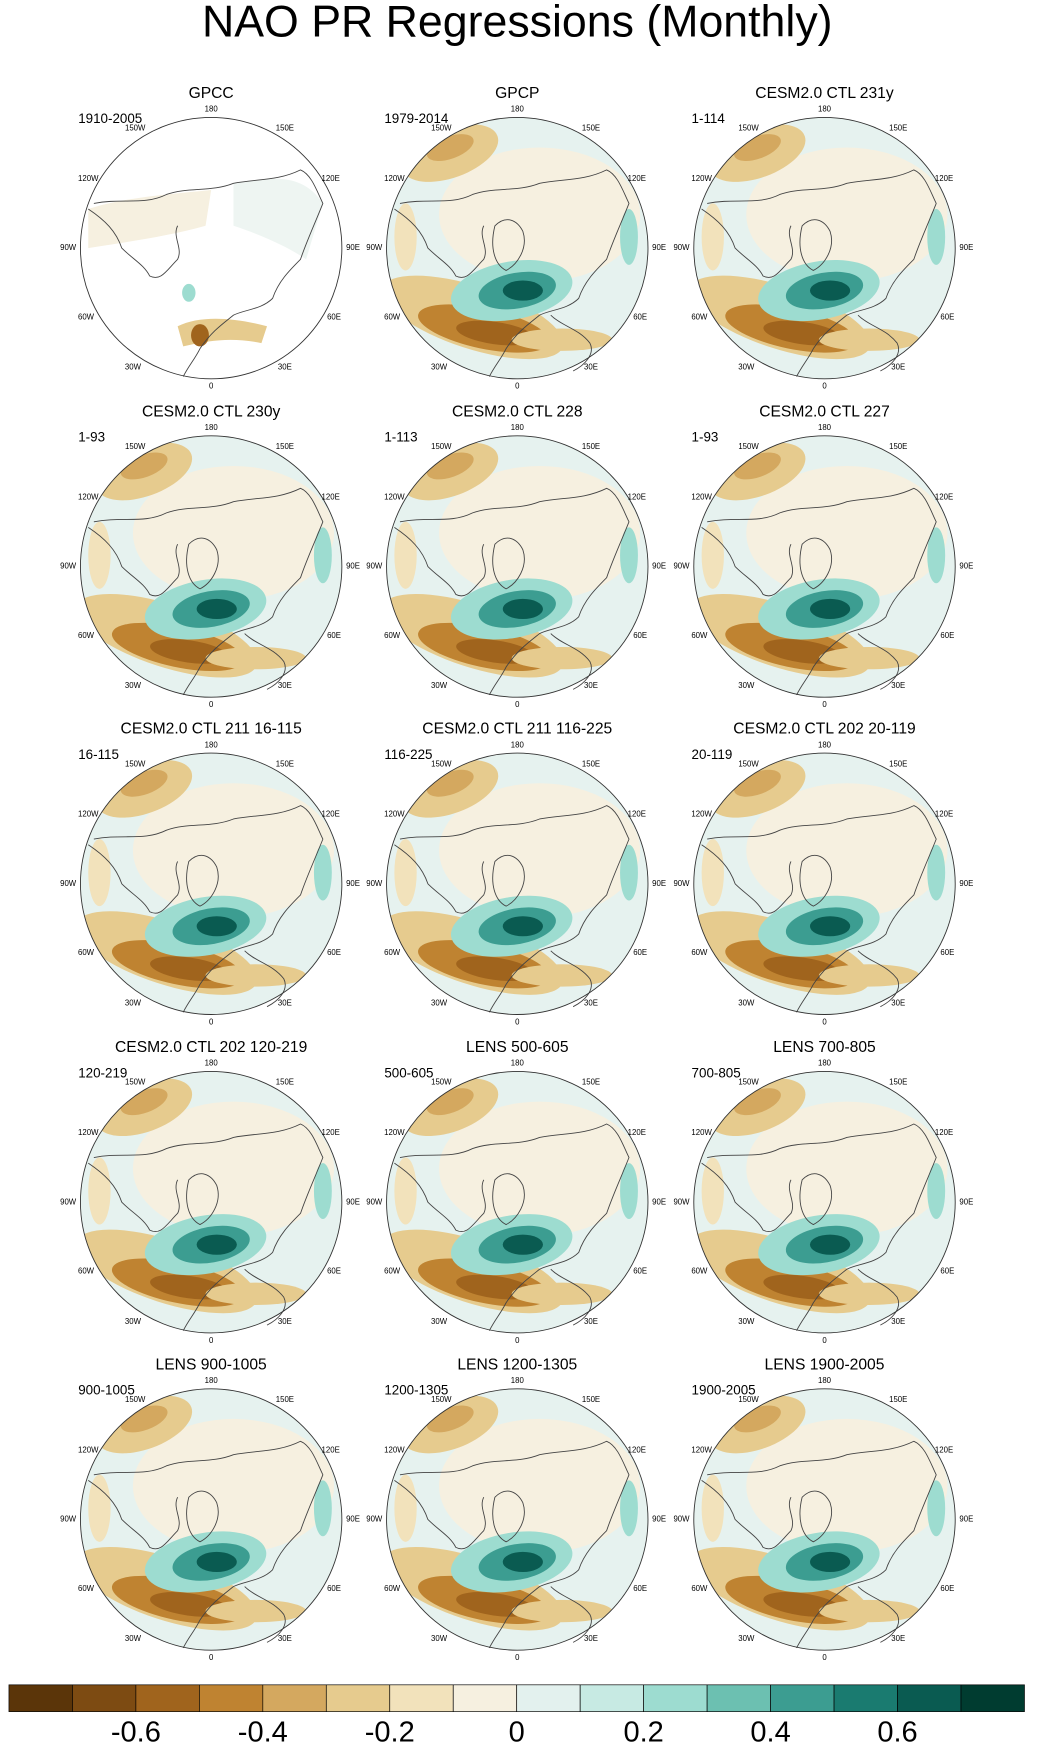 The height and width of the screenshot is (1762, 1039). Describe the element at coordinates (724, 1390) in the screenshot. I see `panel-period: 1900-2005` at that location.